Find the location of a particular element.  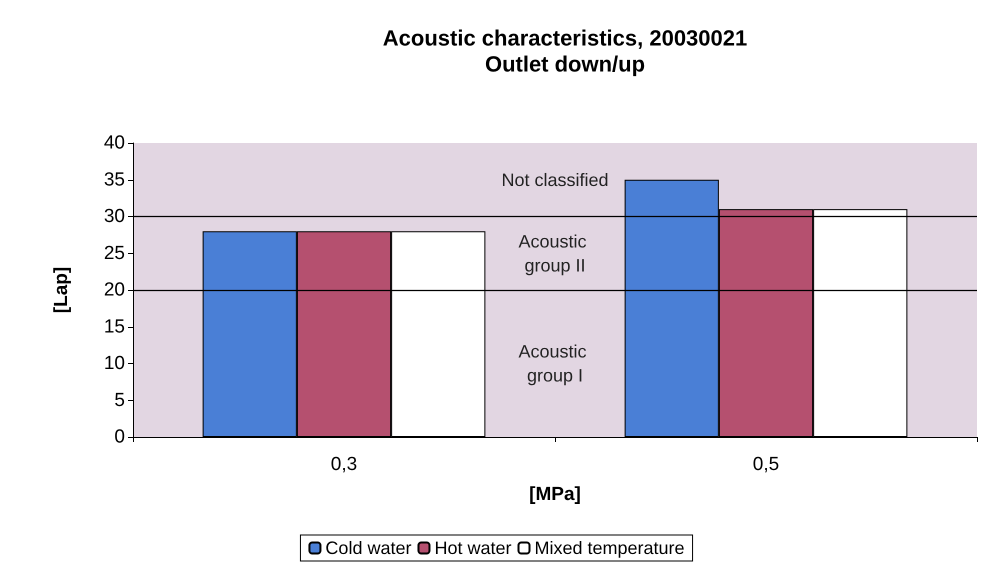

y-tick-label: 25 is located at coordinates (114, 253).